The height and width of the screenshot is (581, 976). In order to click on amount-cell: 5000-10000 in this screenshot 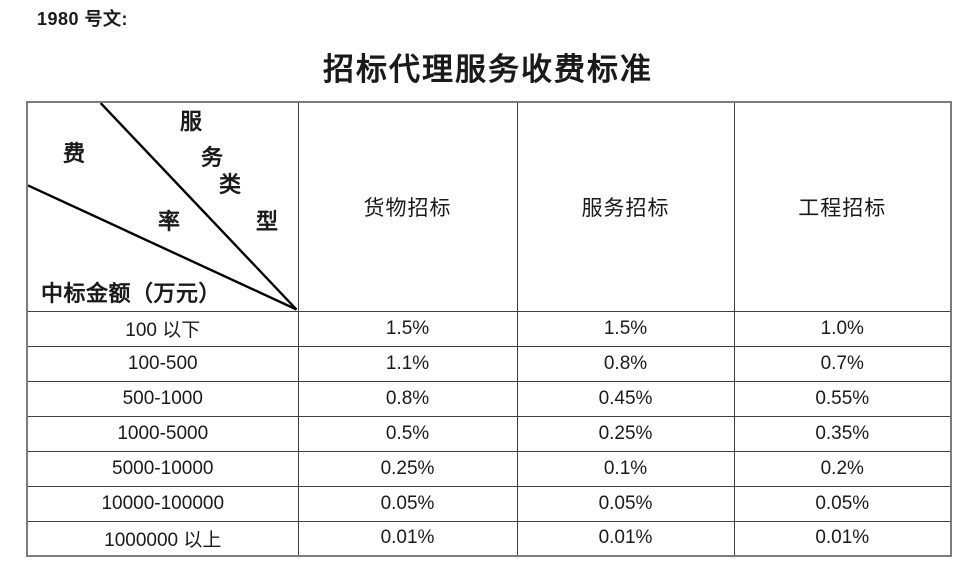, I will do `click(162, 468)`.